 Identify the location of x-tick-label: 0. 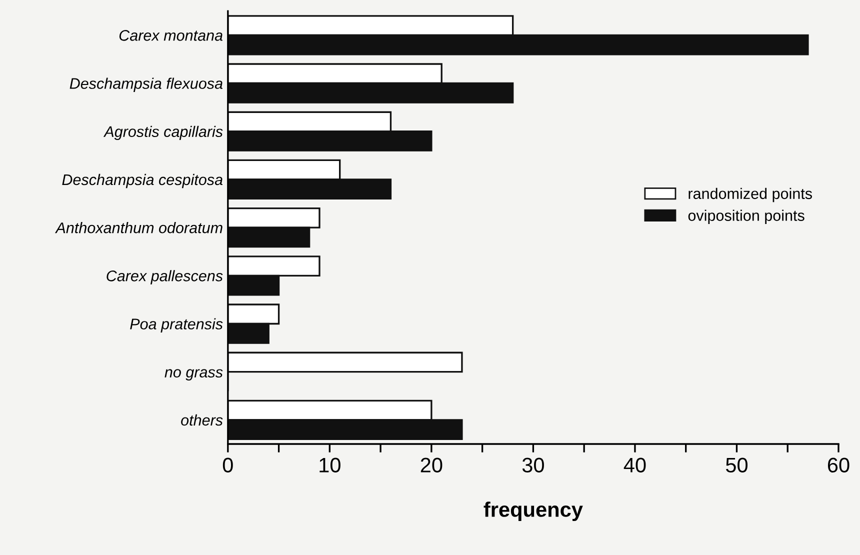
(227, 465).